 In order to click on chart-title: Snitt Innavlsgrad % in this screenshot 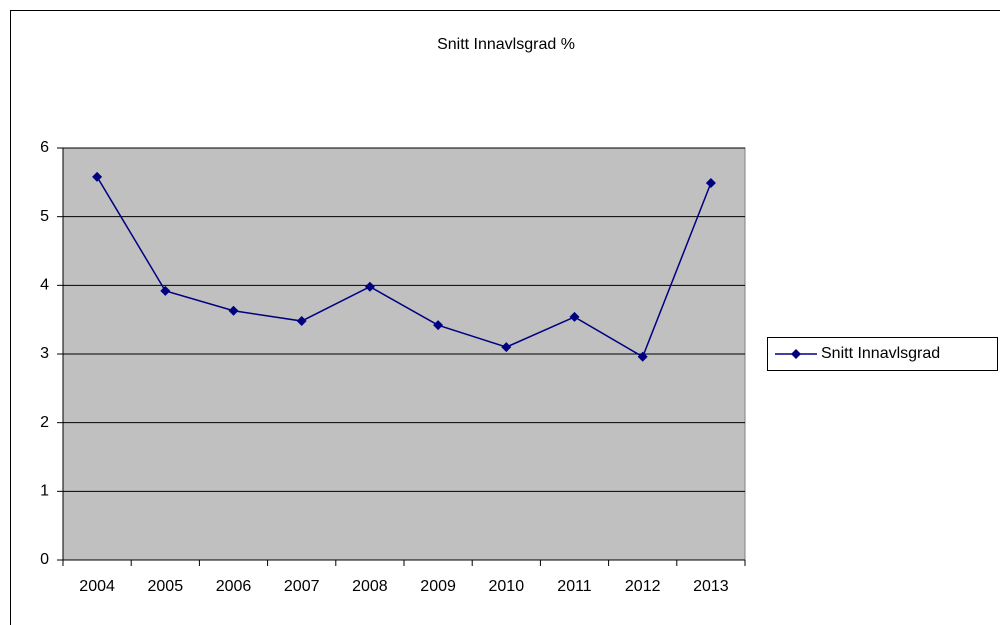, I will do `click(506, 44)`.